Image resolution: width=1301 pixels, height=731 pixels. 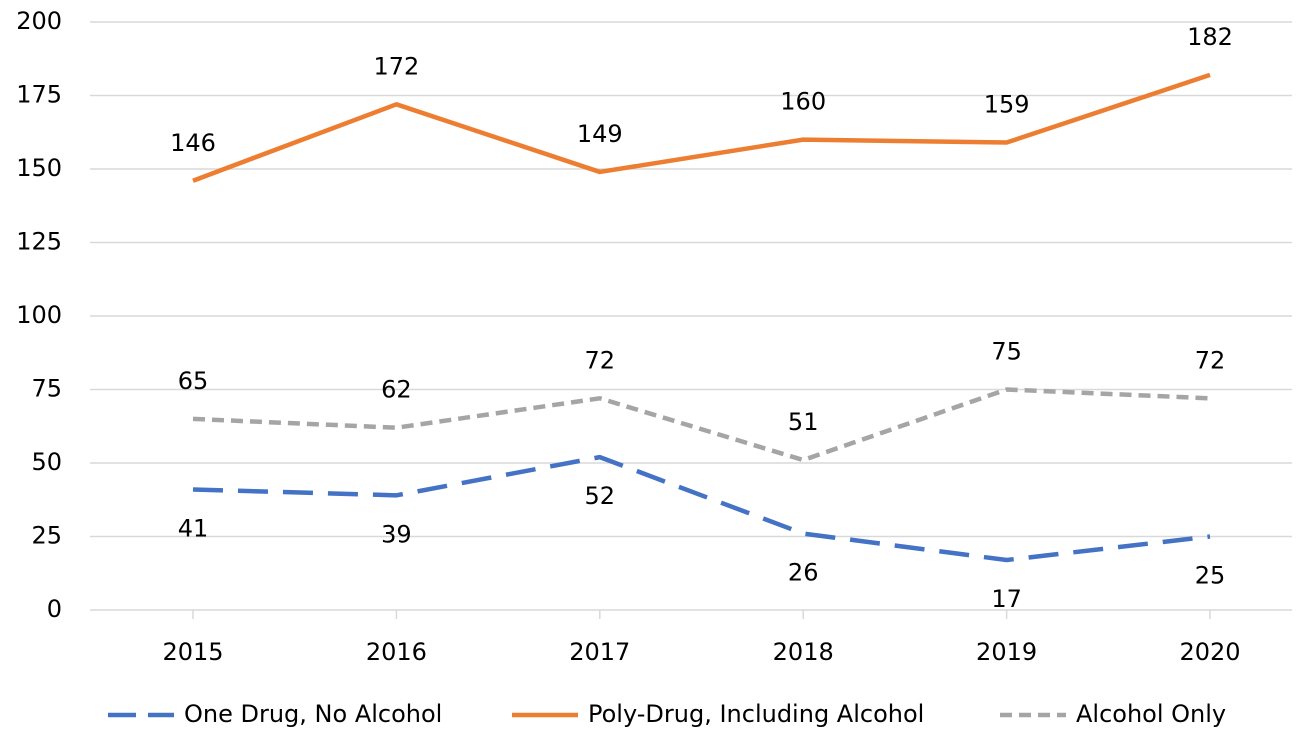 I want to click on data-label: 52, so click(x=600, y=496).